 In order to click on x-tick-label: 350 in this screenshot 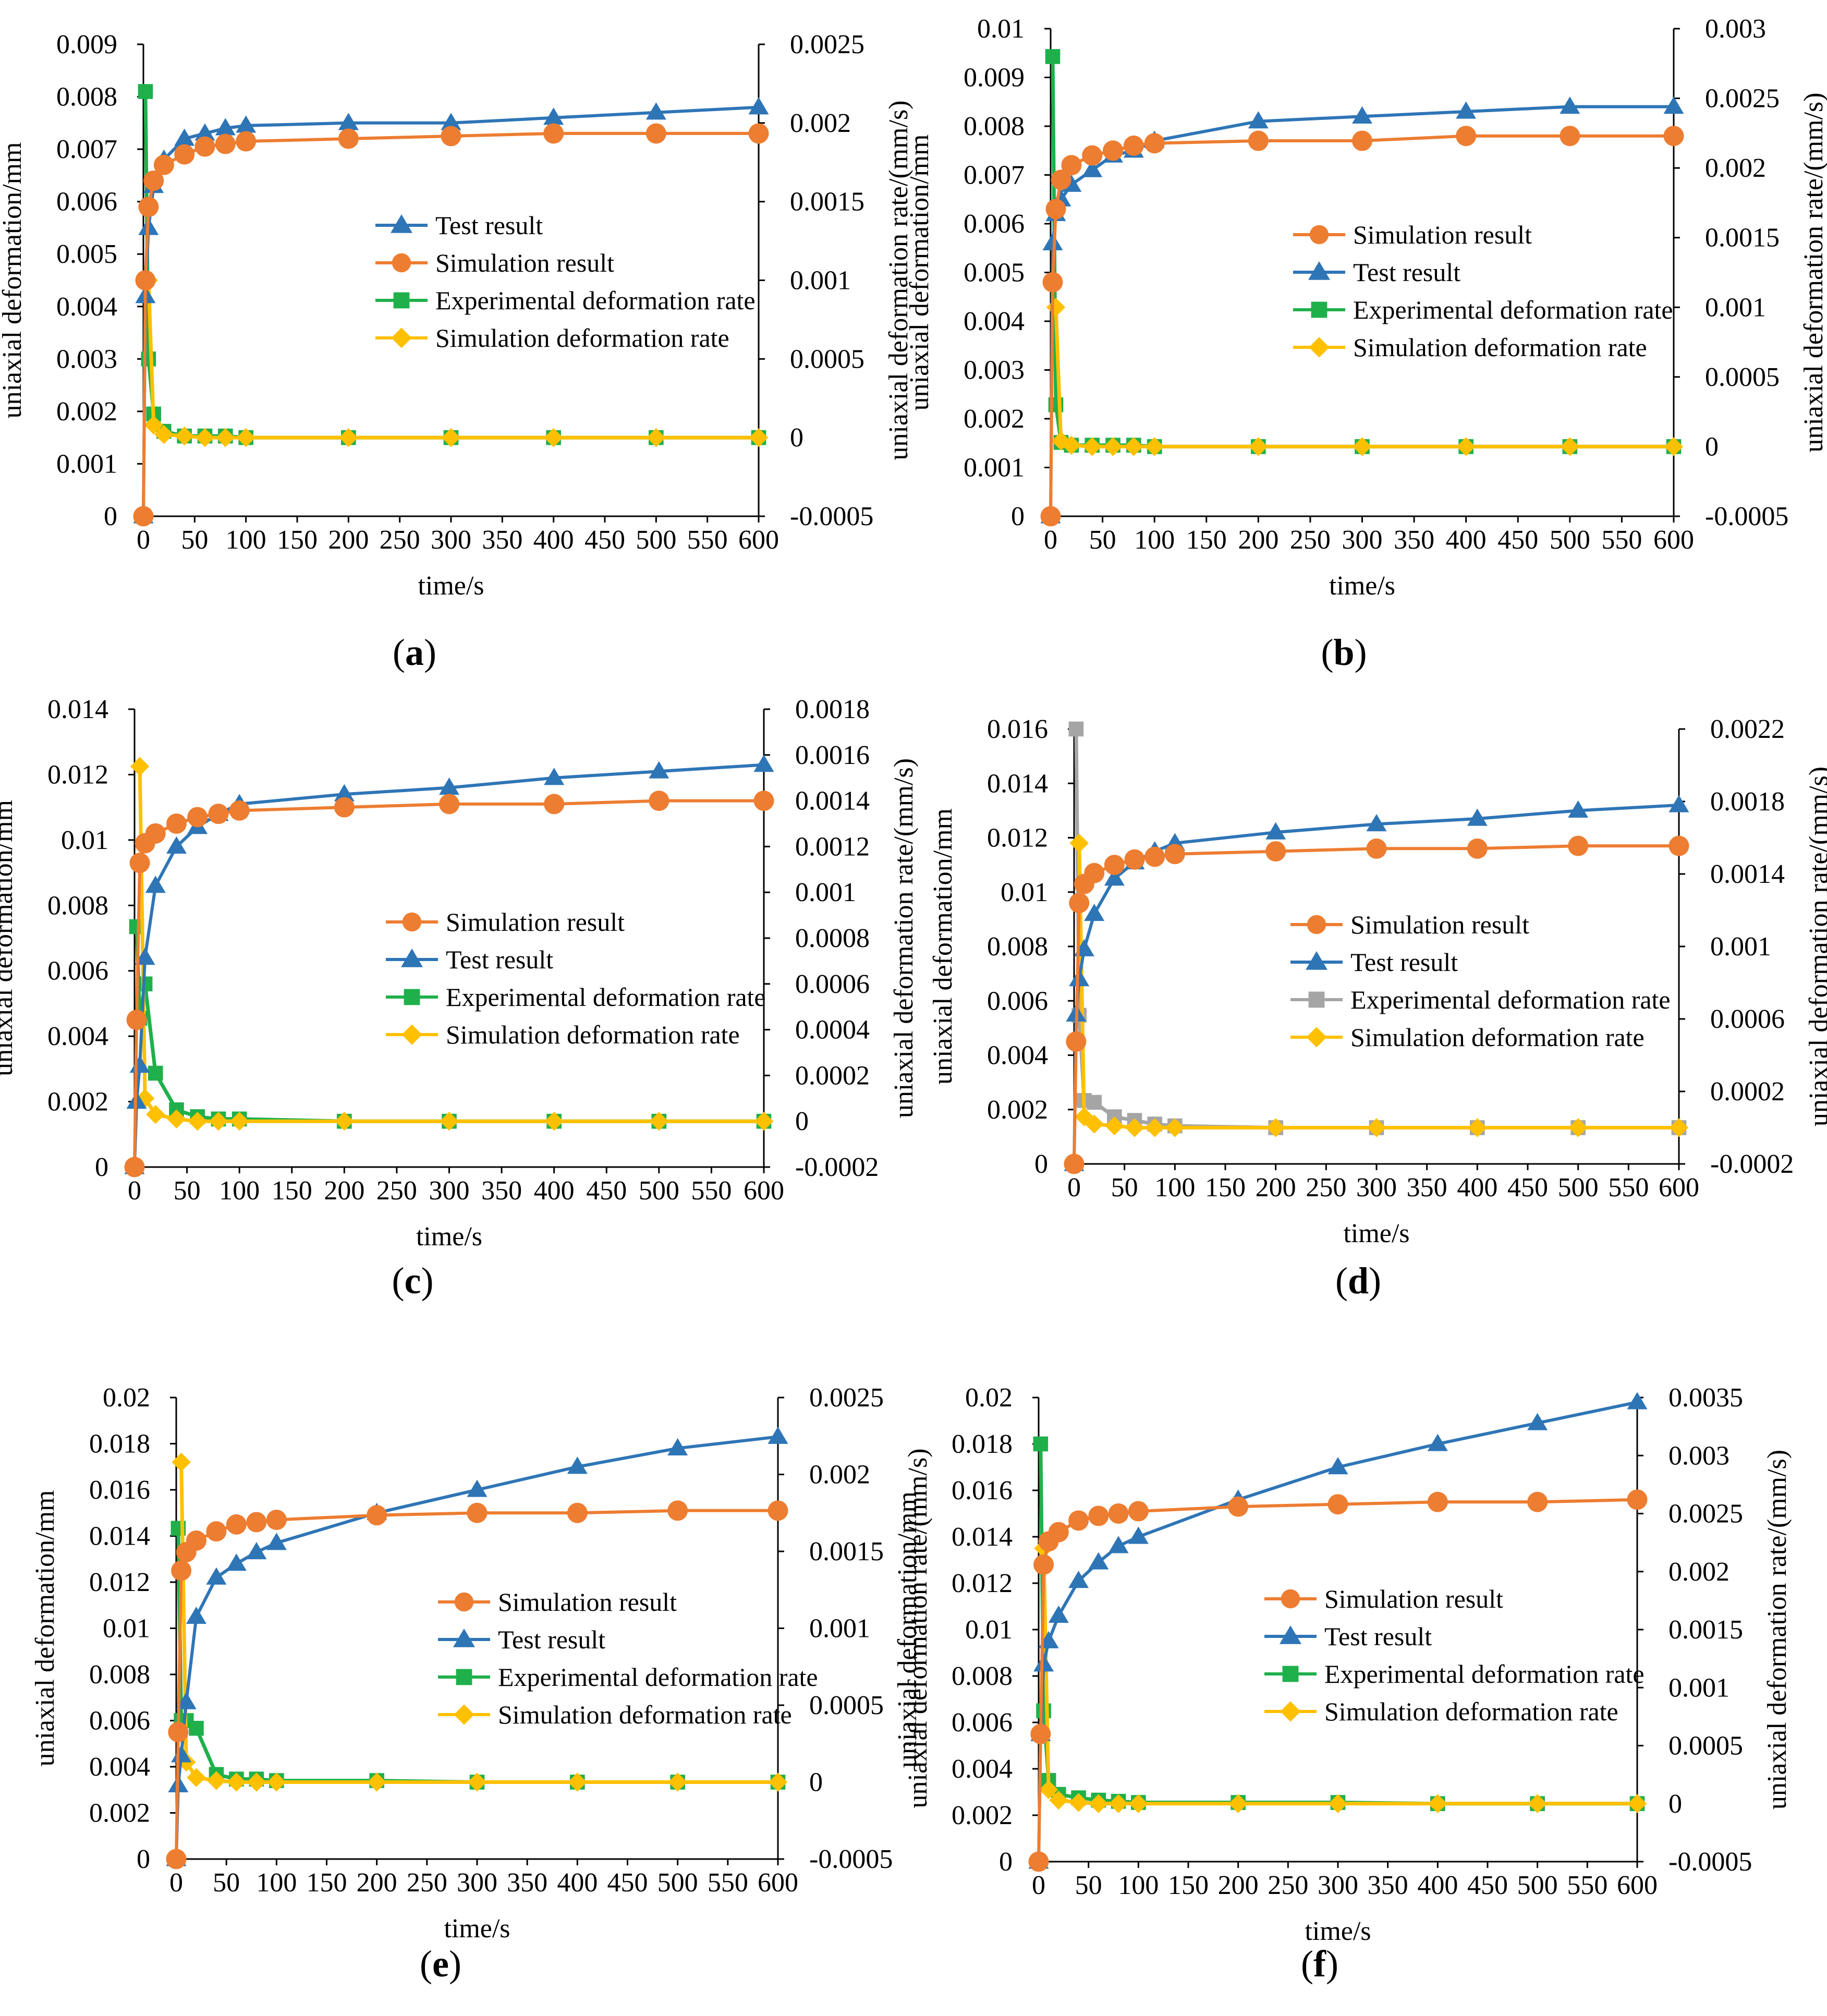, I will do `click(502, 540)`.